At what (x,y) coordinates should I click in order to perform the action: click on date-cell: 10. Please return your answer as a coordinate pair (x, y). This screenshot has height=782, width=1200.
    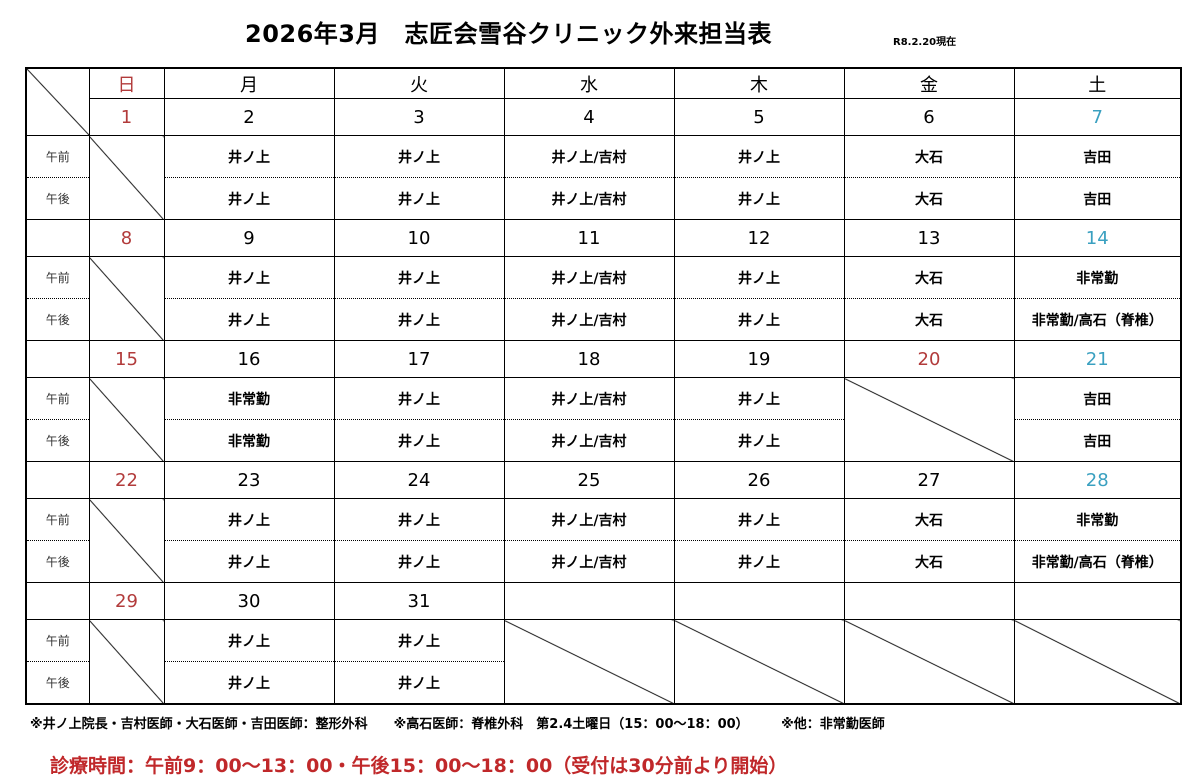
    Looking at the image, I should click on (419, 238).